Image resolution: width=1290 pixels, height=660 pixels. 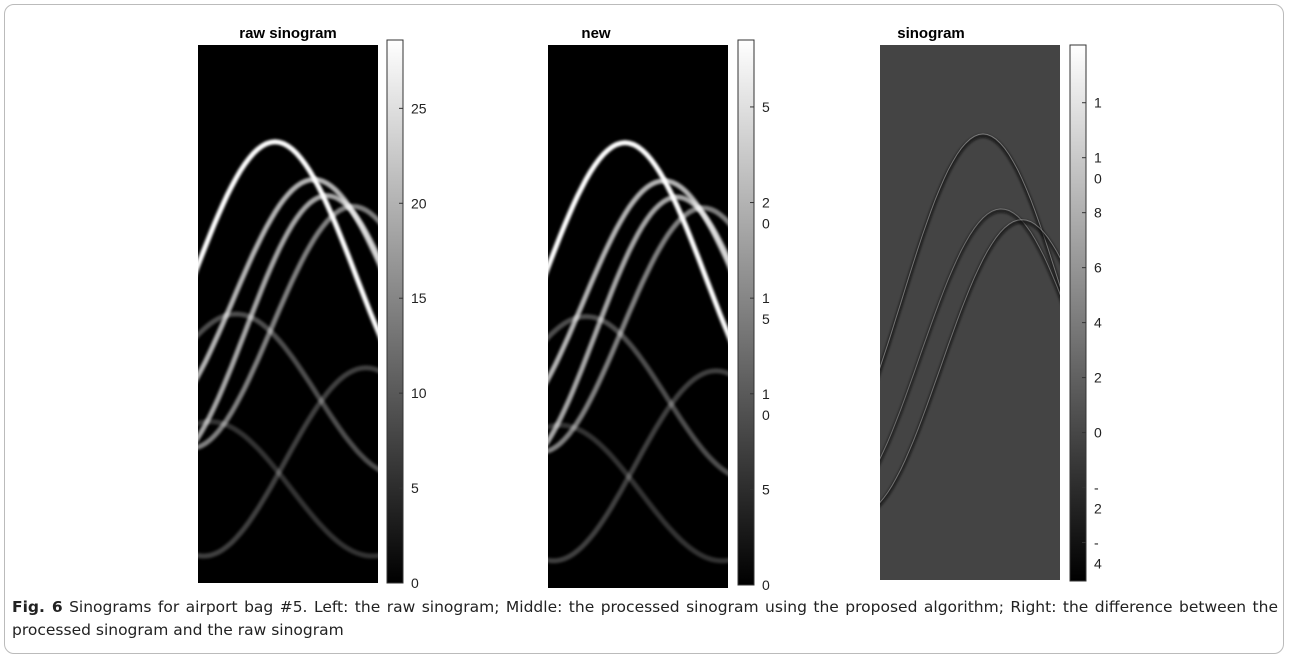 What do you see at coordinates (419, 108) in the screenshot?
I see `colorbar-tick-label: 25` at bounding box center [419, 108].